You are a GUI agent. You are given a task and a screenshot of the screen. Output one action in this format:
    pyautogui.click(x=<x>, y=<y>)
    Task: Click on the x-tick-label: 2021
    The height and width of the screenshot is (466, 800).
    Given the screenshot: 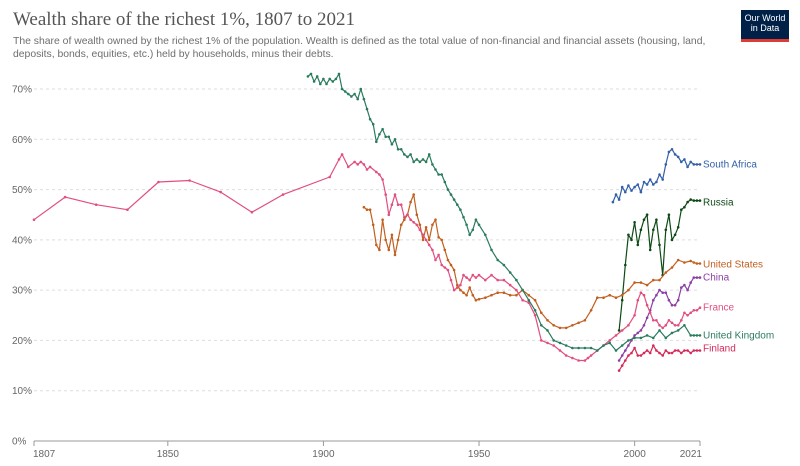 What is the action you would take?
    pyautogui.click(x=691, y=454)
    